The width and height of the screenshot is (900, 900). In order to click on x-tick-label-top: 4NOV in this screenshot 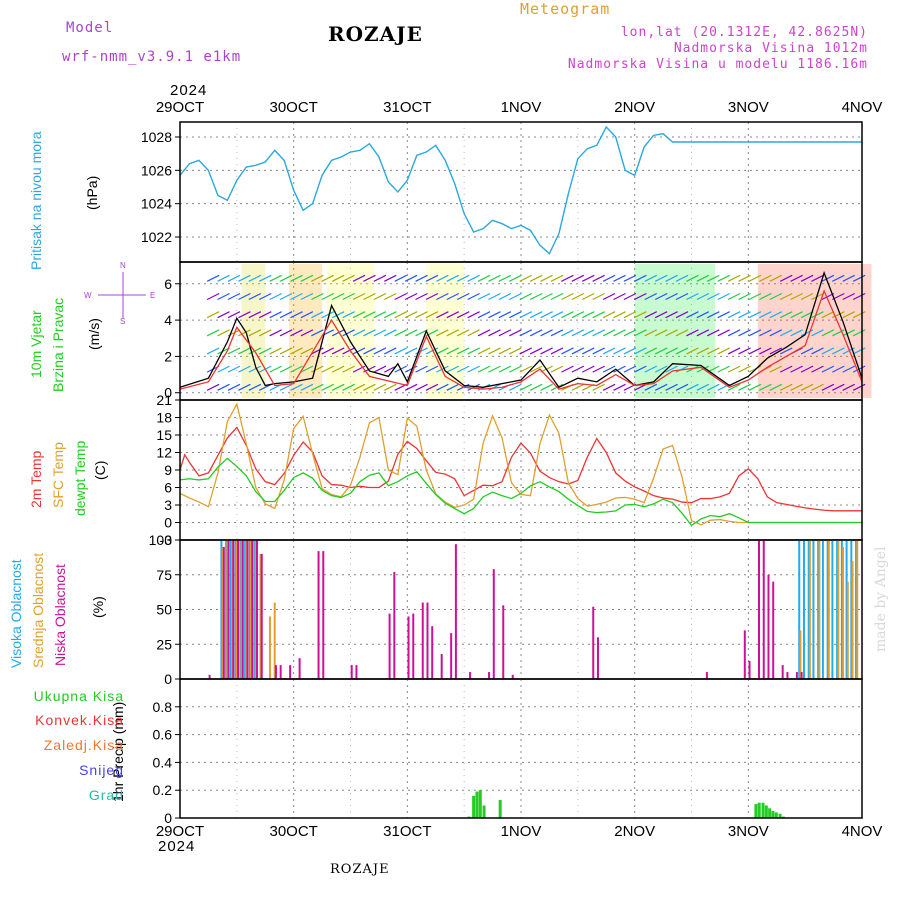, I will do `click(862, 107)`.